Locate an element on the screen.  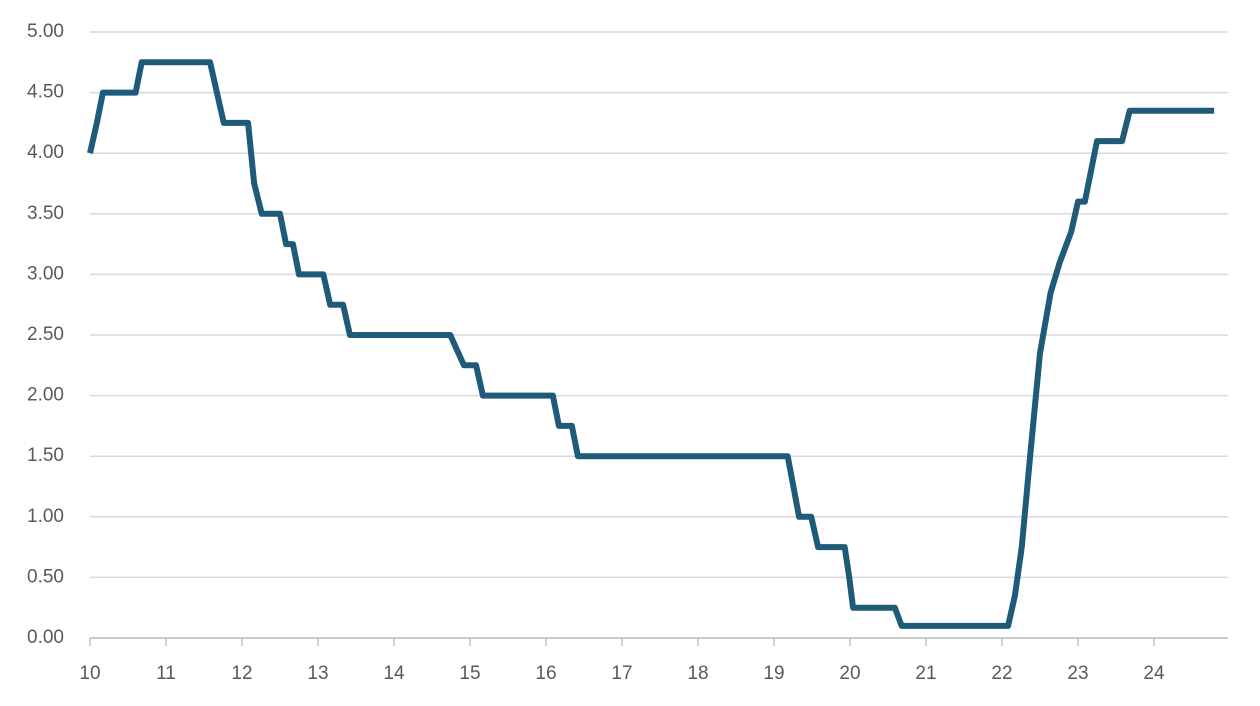
x-tick-label: 17 is located at coordinates (621, 673).